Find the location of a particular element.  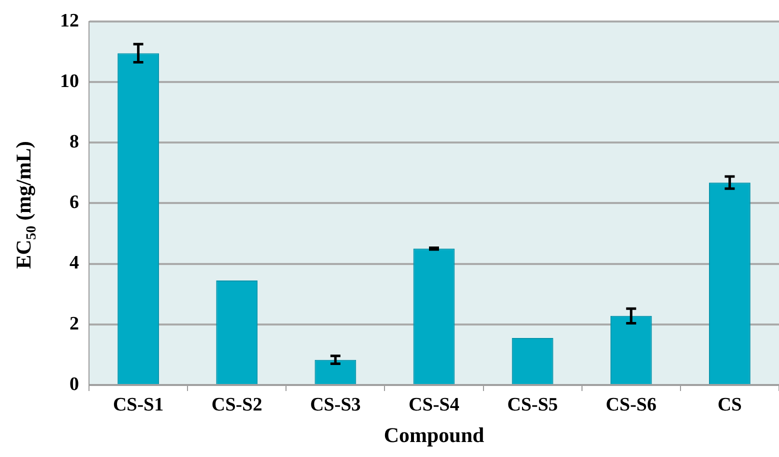

y-tick-label: 0 is located at coordinates (74, 384).